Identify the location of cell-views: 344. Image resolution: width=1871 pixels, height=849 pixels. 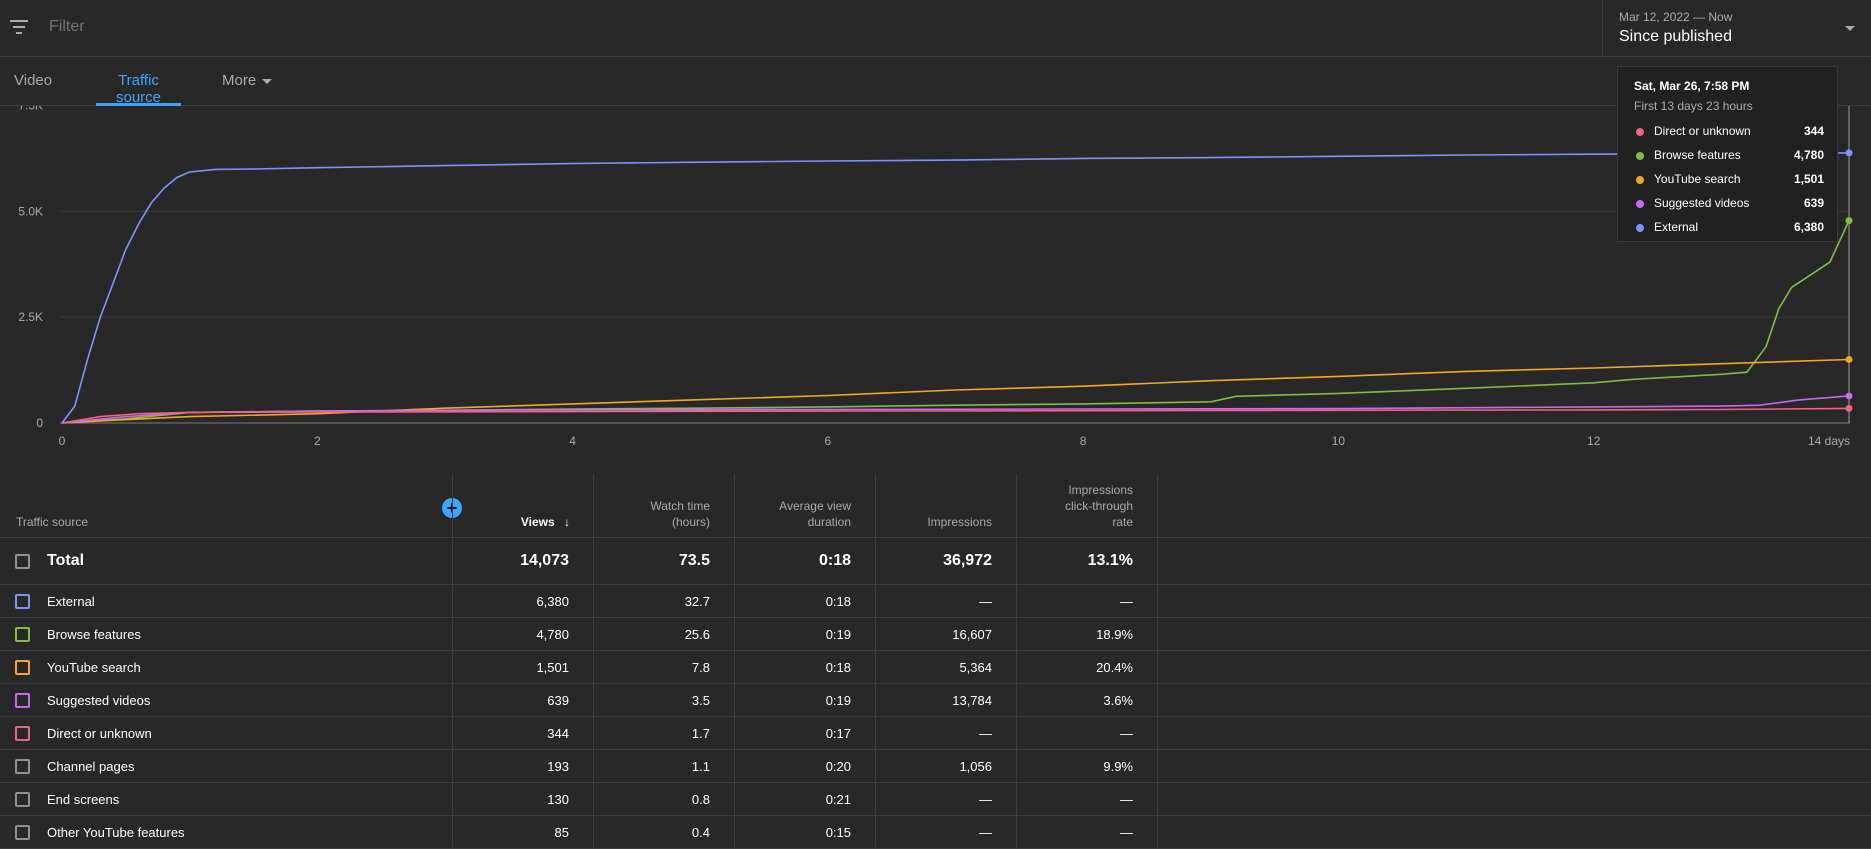
(558, 733).